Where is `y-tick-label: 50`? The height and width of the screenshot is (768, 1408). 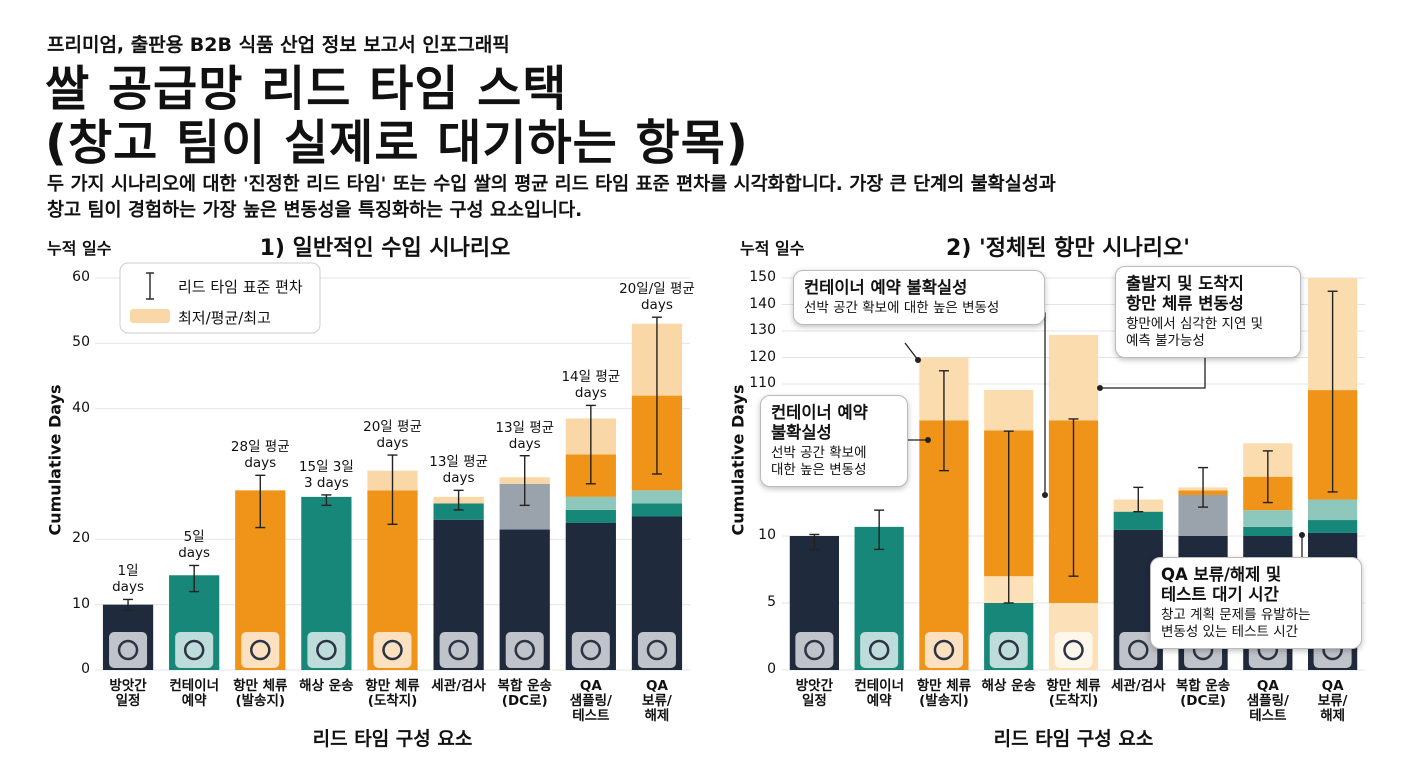
y-tick-label: 50 is located at coordinates (81, 342).